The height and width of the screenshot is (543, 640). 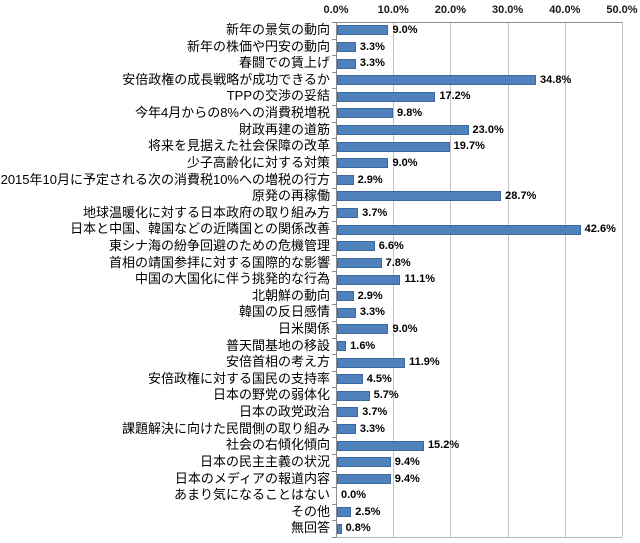 I want to click on category-label: あまり気になることはない, so click(x=251, y=495).